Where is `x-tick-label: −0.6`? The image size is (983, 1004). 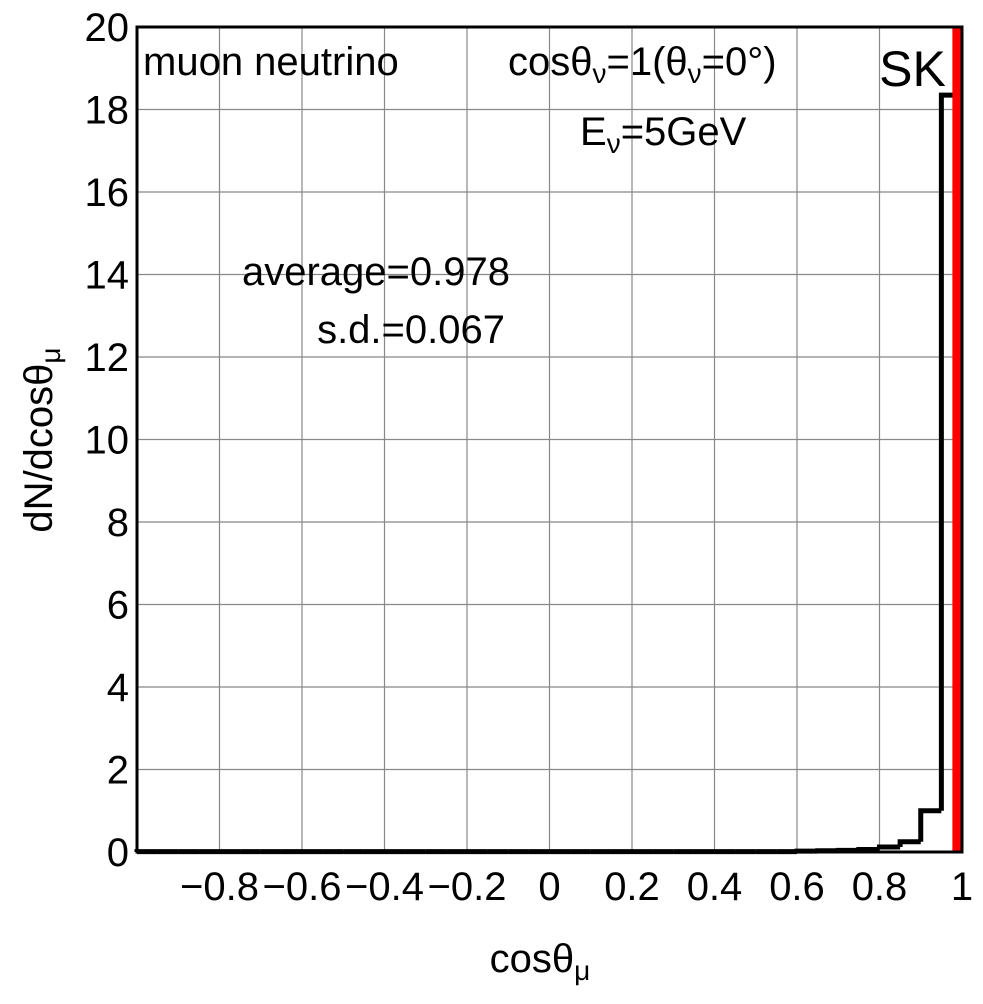
x-tick-label: −0.6 is located at coordinates (302, 887).